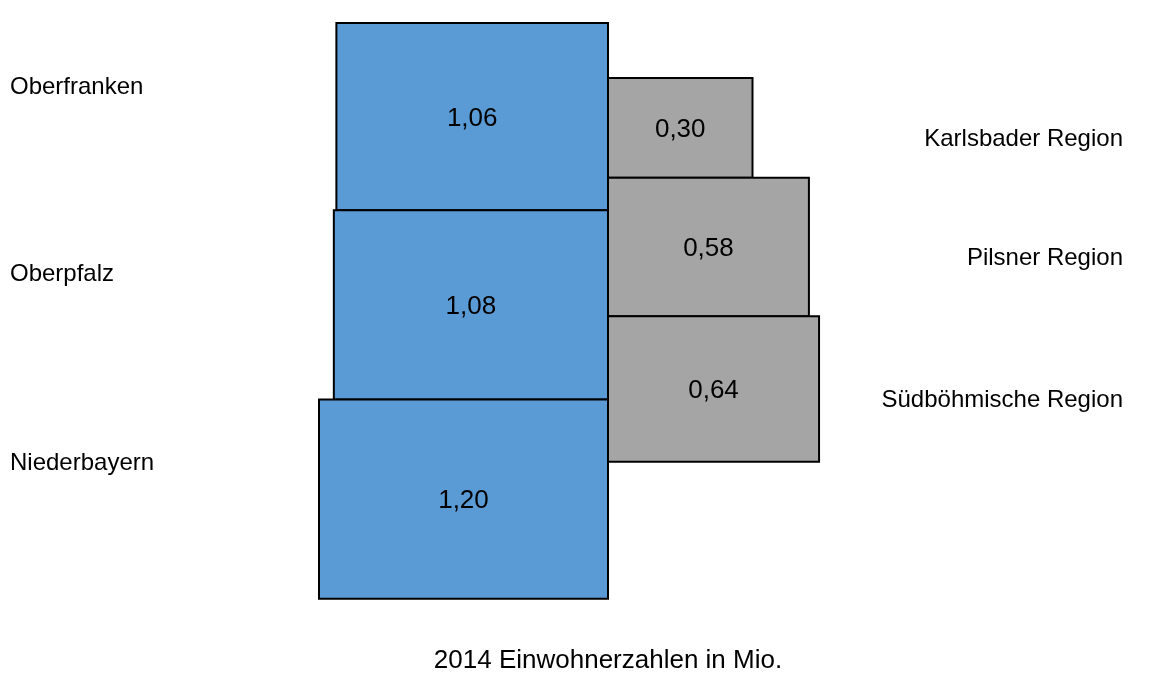 This screenshot has width=1149, height=697. Describe the element at coordinates (1044, 257) in the screenshot. I see `category-label: Pilsner Region` at that location.